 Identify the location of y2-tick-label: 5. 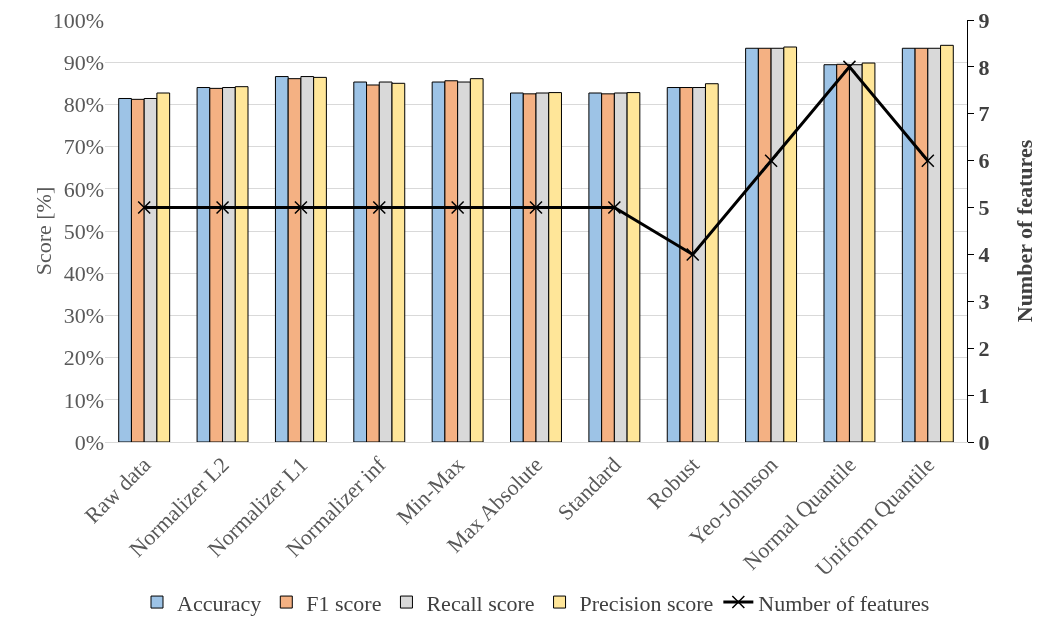
(984, 208).